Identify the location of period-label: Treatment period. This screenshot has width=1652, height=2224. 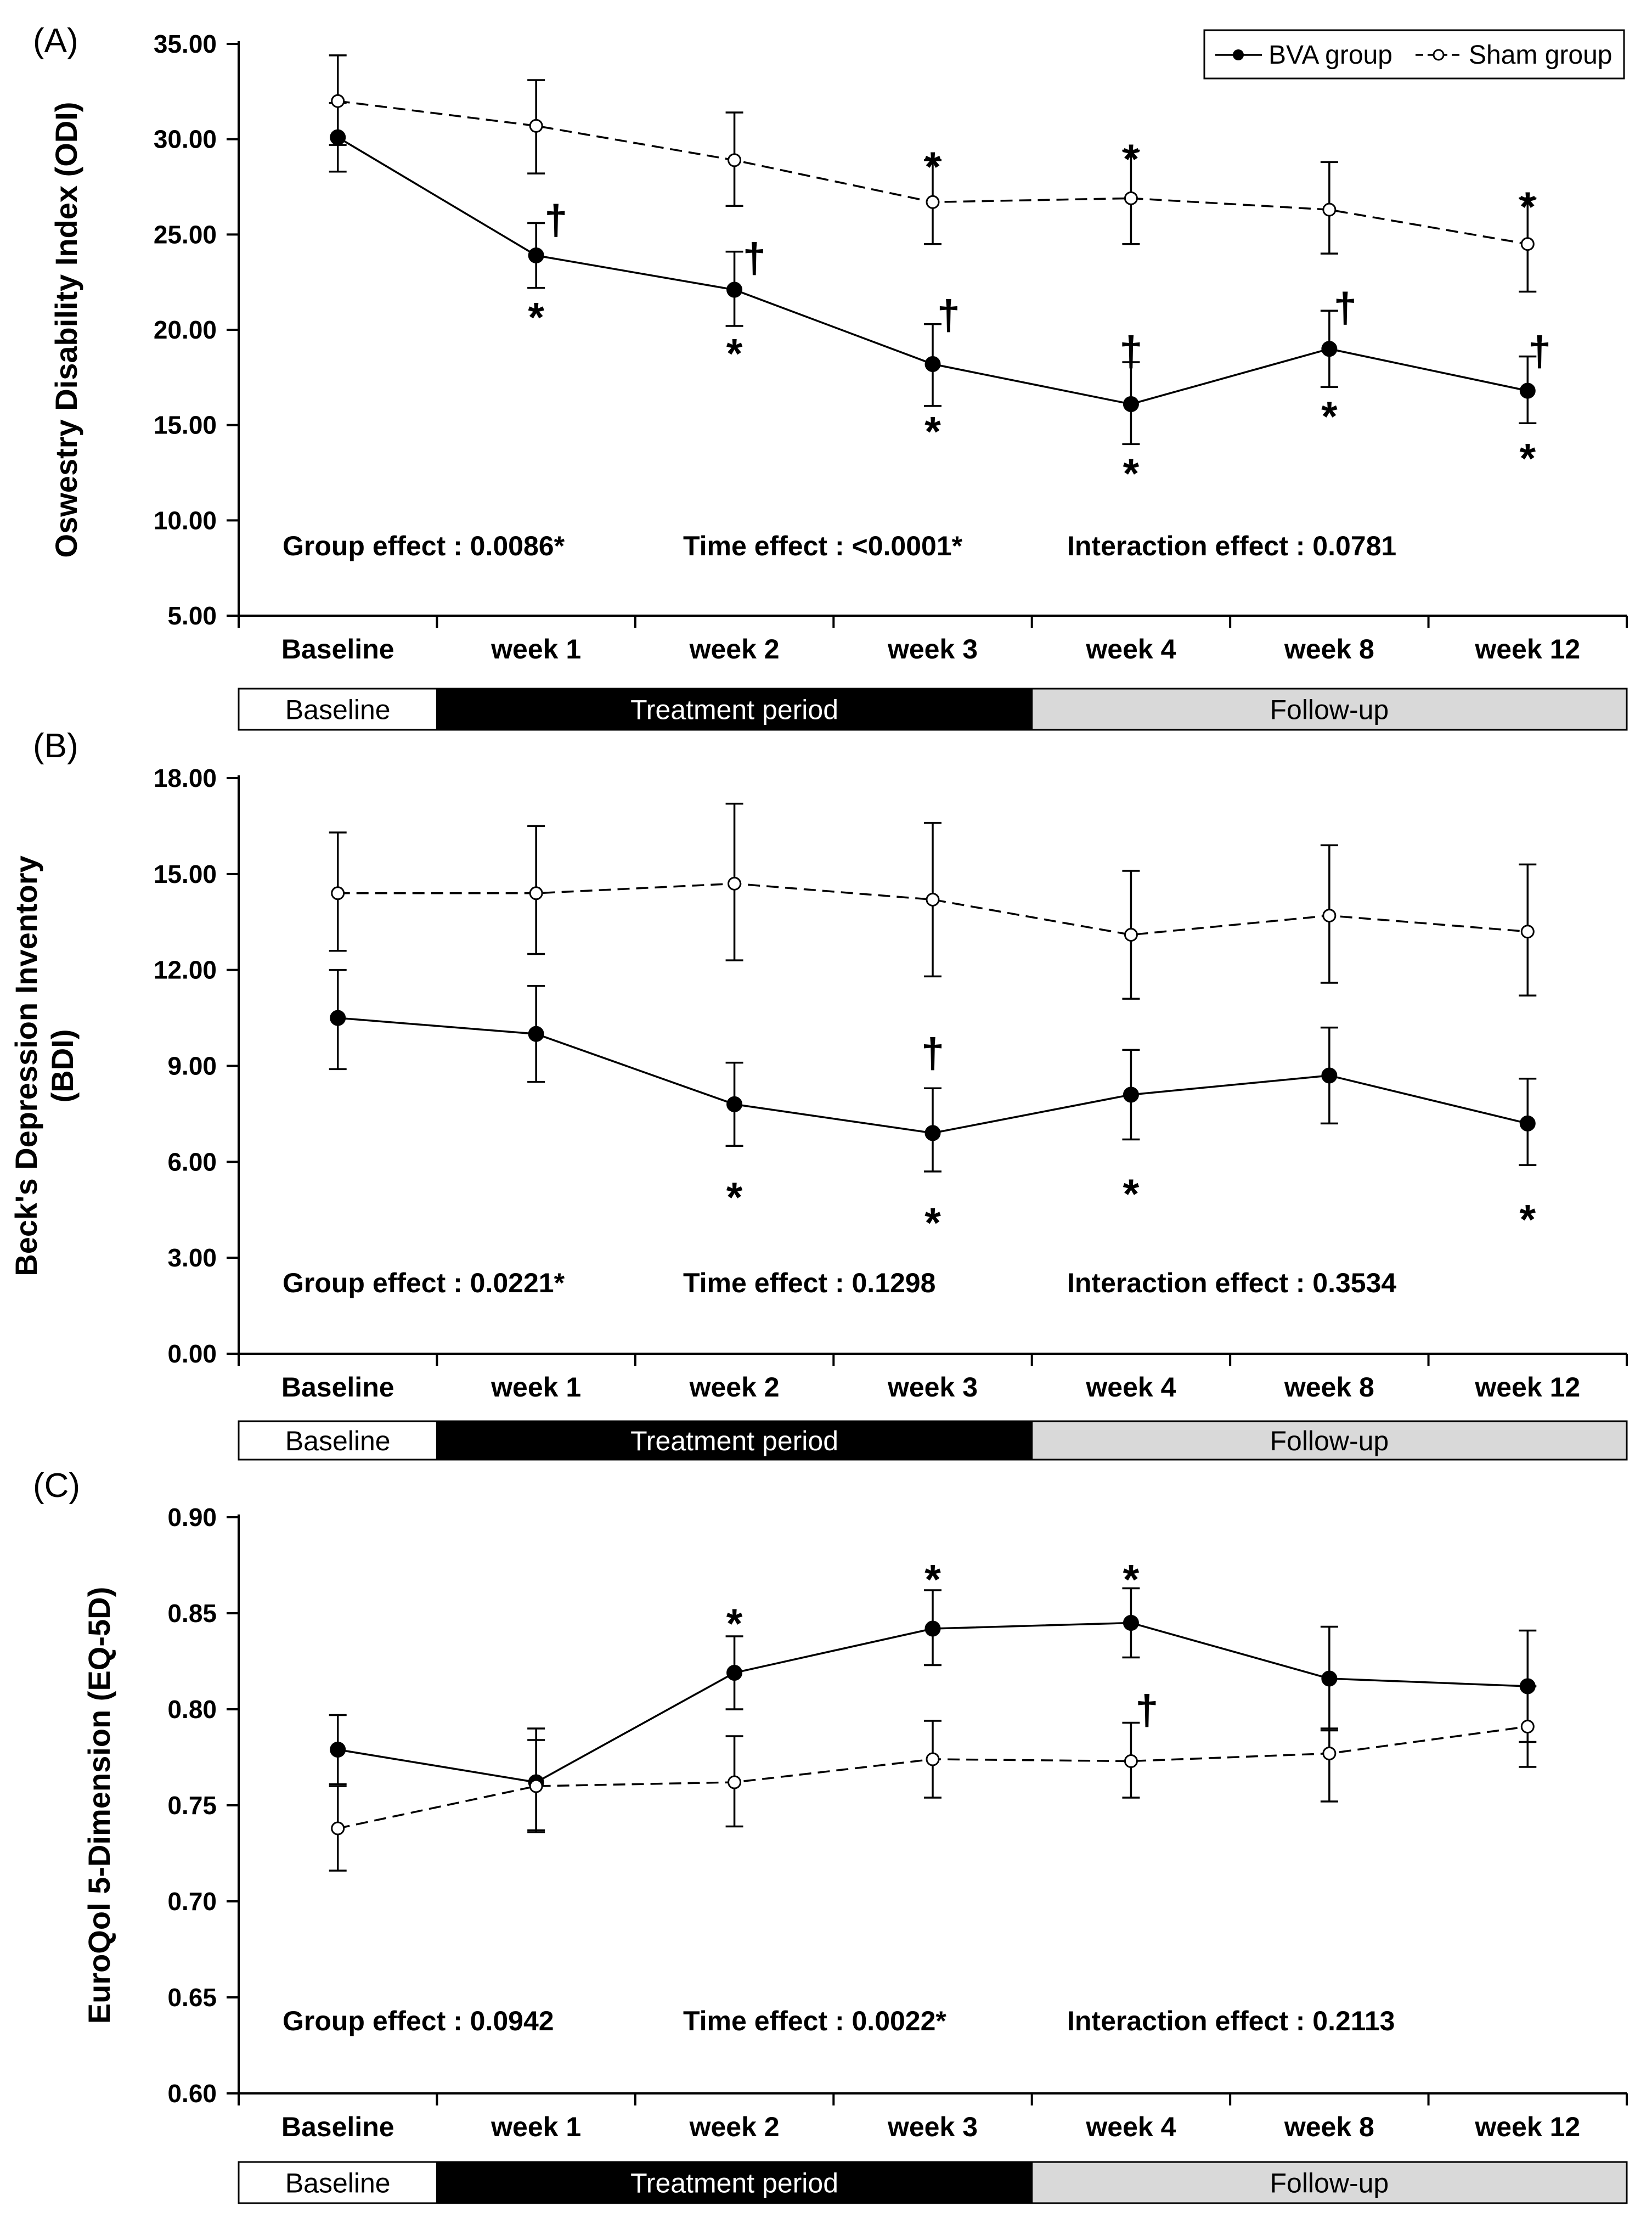
(734, 710).